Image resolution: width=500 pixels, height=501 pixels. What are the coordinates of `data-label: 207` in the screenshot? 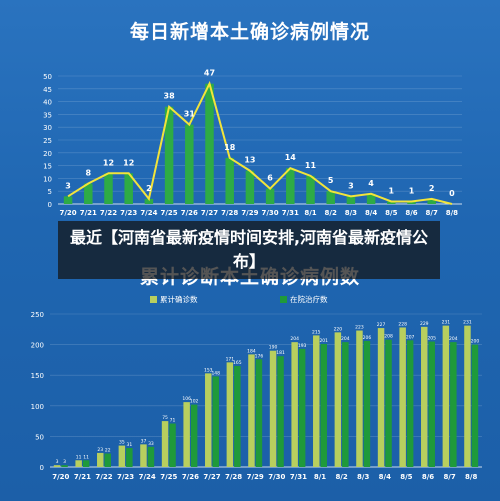 It's located at (410, 337).